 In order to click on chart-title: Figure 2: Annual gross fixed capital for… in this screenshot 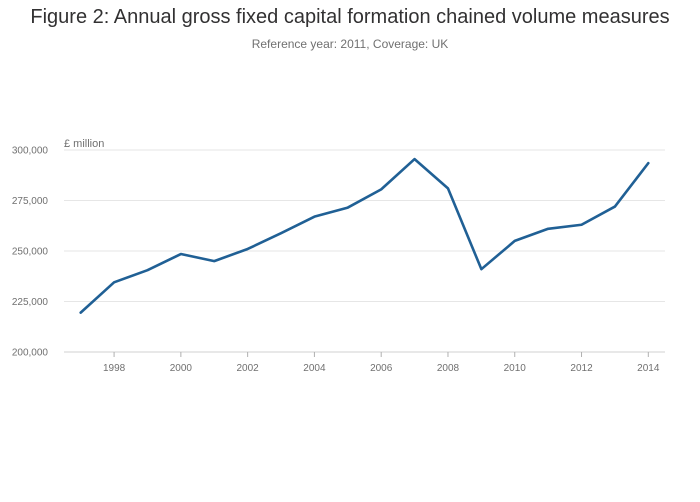, I will do `click(350, 17)`.